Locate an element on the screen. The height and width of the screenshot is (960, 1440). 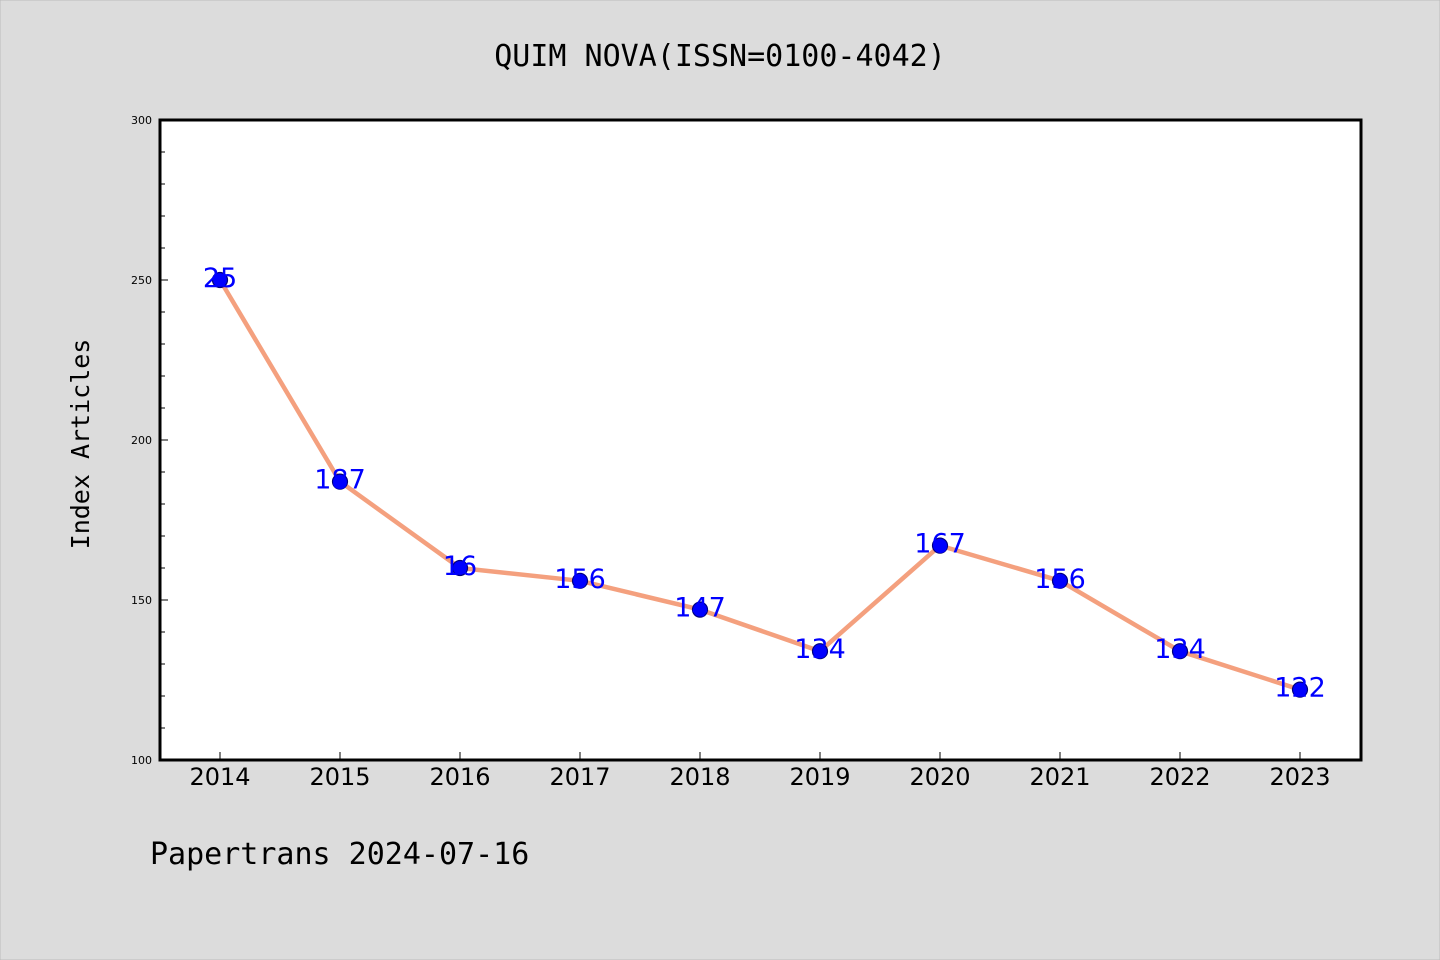
data-label: 122 is located at coordinates (1300, 688).